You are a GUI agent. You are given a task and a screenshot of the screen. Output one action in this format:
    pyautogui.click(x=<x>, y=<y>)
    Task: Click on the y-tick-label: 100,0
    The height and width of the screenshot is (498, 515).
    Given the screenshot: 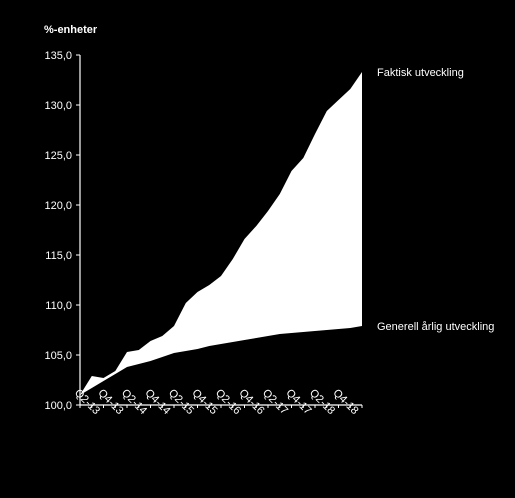 What is the action you would take?
    pyautogui.click(x=58, y=406)
    